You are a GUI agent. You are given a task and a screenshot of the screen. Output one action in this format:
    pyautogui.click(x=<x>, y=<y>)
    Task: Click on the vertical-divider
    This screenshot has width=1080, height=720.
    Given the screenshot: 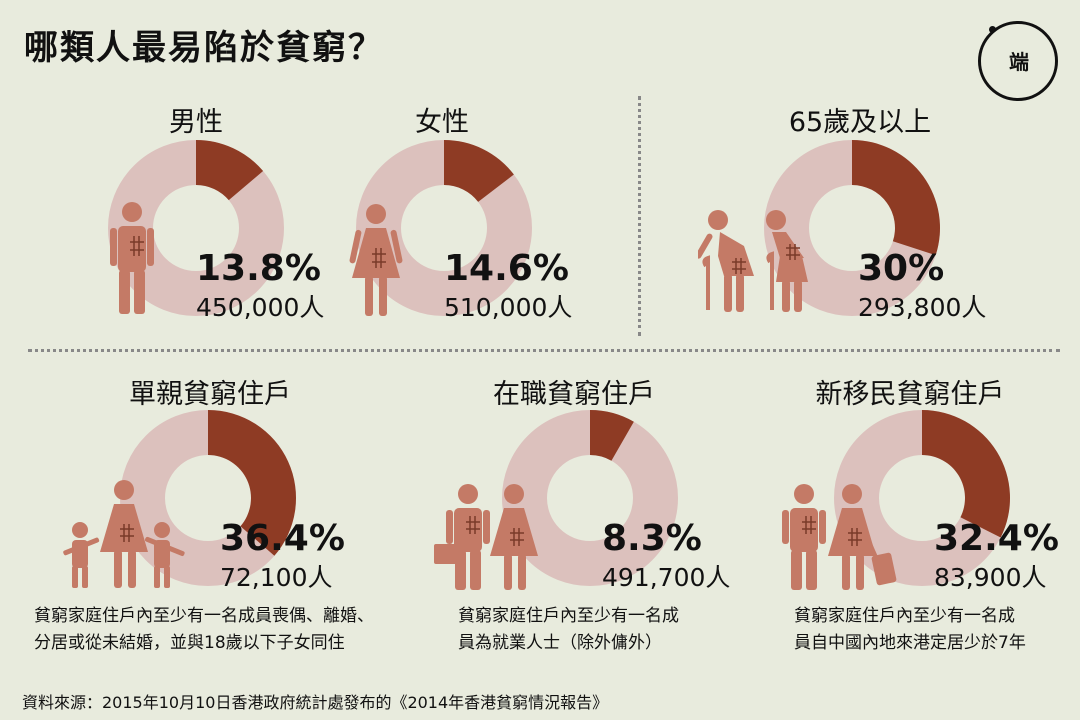 What is the action you would take?
    pyautogui.click(x=639, y=216)
    